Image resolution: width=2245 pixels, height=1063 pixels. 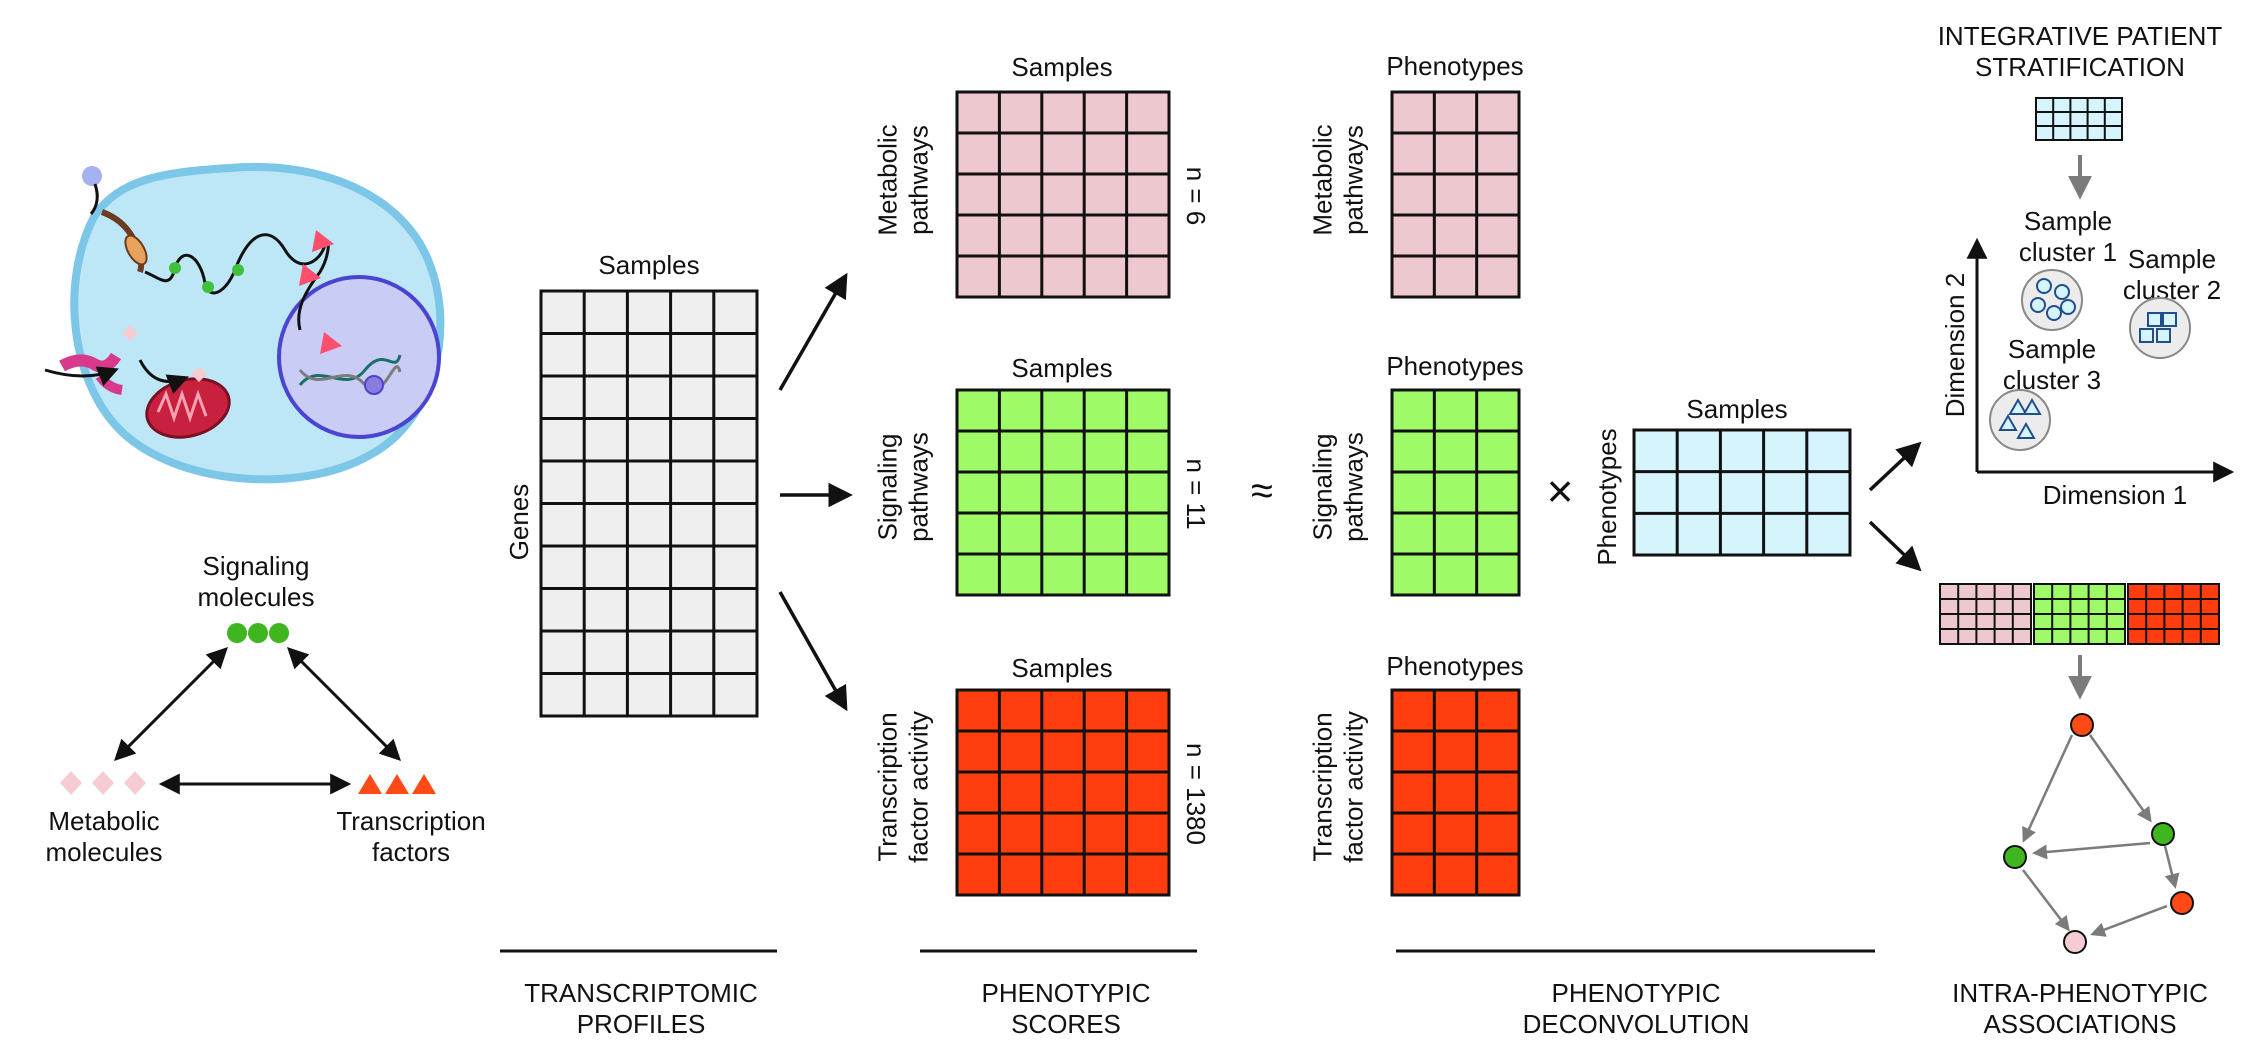 What do you see at coordinates (2020, 420) in the screenshot?
I see `cluster-3-region` at bounding box center [2020, 420].